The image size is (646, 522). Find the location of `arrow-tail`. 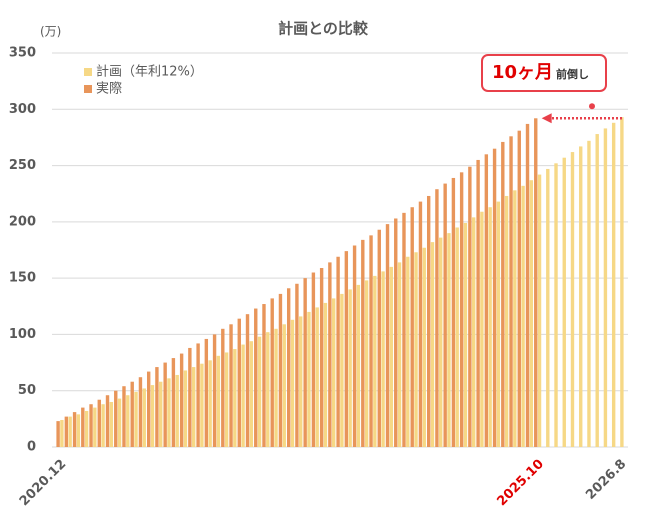

arrow-tail is located at coordinates (592, 106).